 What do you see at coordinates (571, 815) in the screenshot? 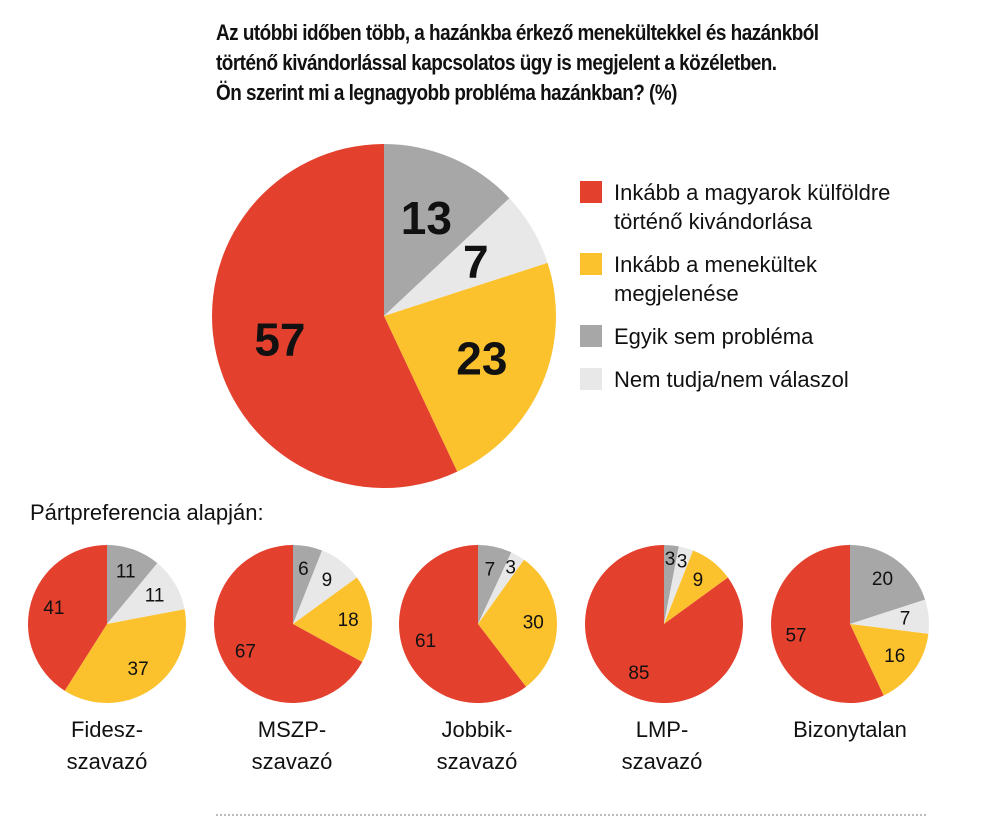
I see `divider` at bounding box center [571, 815].